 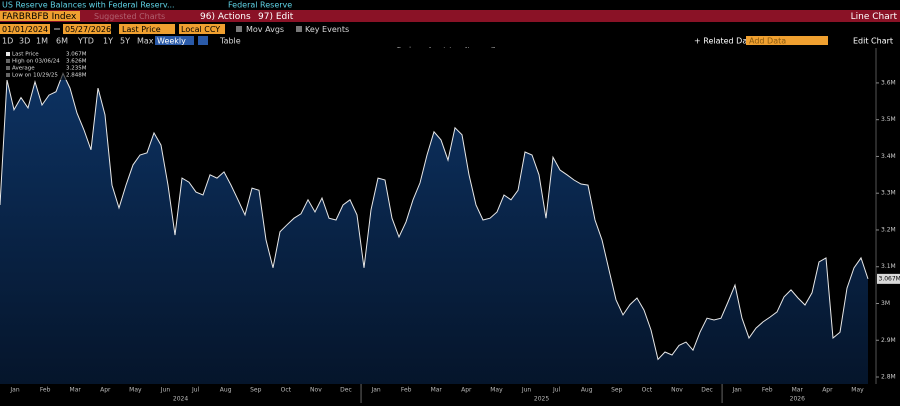 What do you see at coordinates (76, 69) in the screenshot?
I see `legend-value: 3.235M` at bounding box center [76, 69].